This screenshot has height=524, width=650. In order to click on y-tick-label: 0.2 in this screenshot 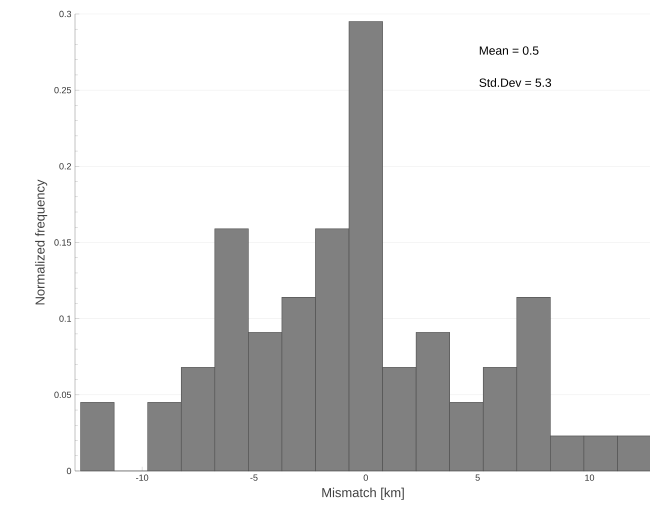, I will do `click(65, 166)`.